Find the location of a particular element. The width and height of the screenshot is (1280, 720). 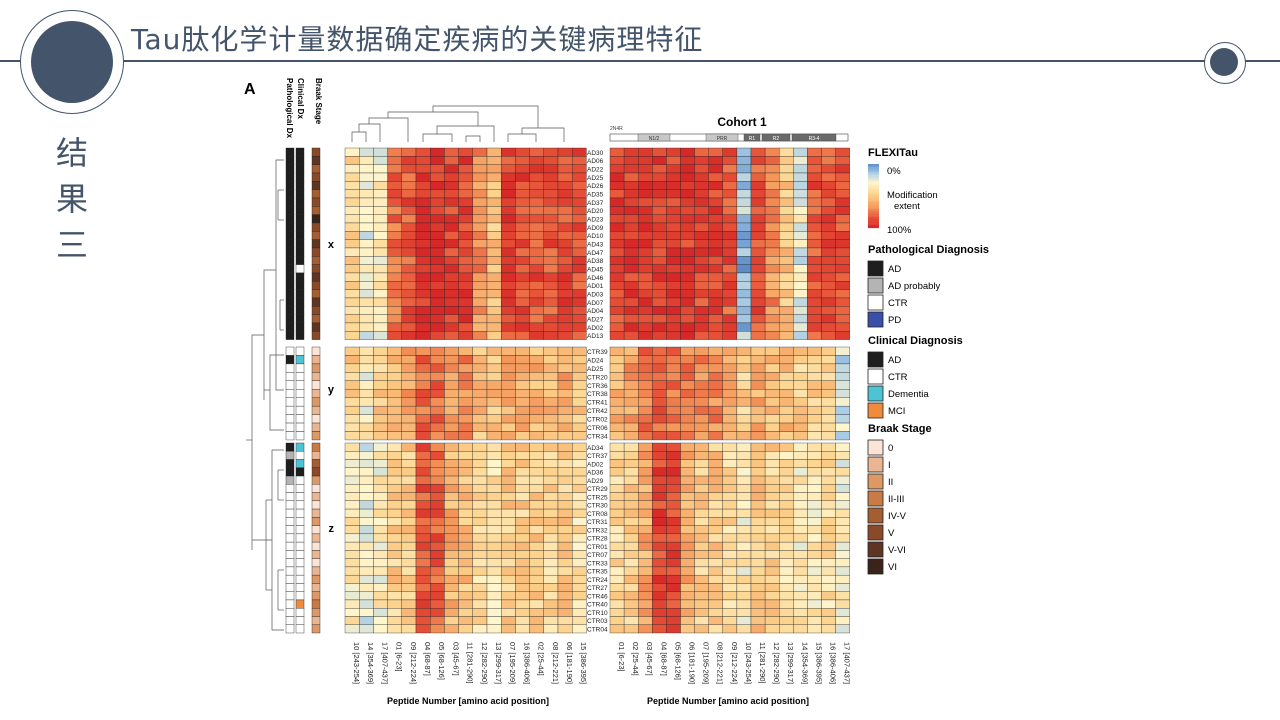

sample-label: AD25 is located at coordinates (595, 178).